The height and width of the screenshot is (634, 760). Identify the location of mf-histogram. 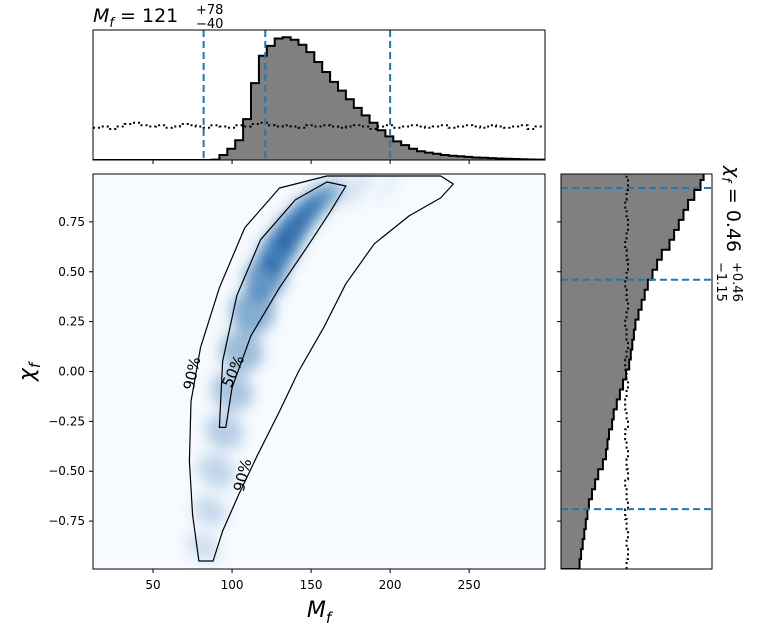
(319, 95).